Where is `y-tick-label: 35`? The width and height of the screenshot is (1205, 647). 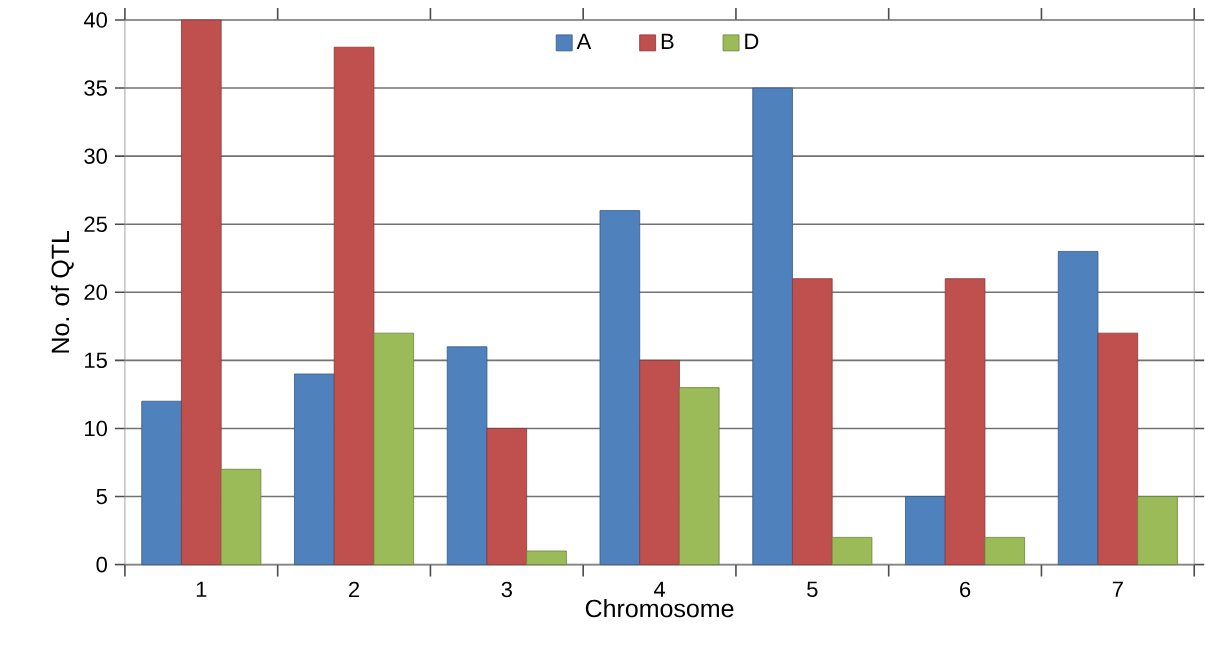 y-tick-label: 35 is located at coordinates (95, 88).